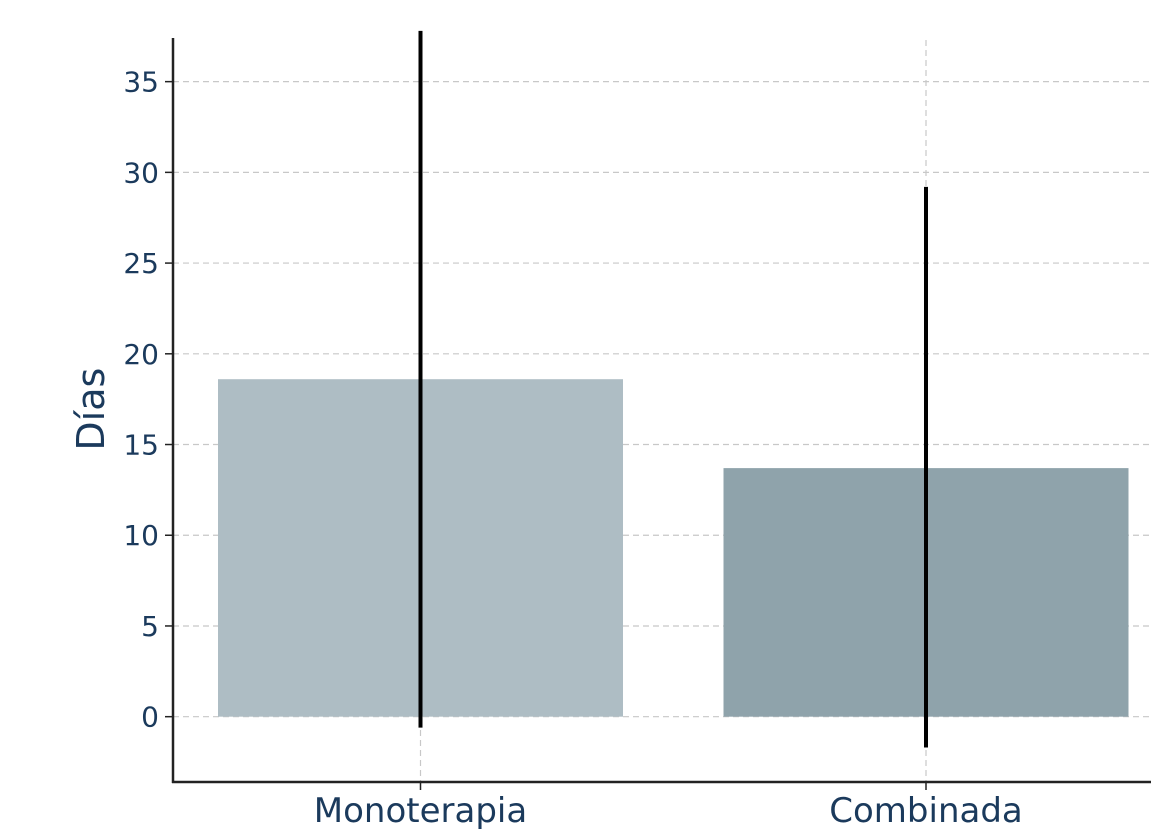  What do you see at coordinates (141, 445) in the screenshot?
I see `y-tick-label: 15` at bounding box center [141, 445].